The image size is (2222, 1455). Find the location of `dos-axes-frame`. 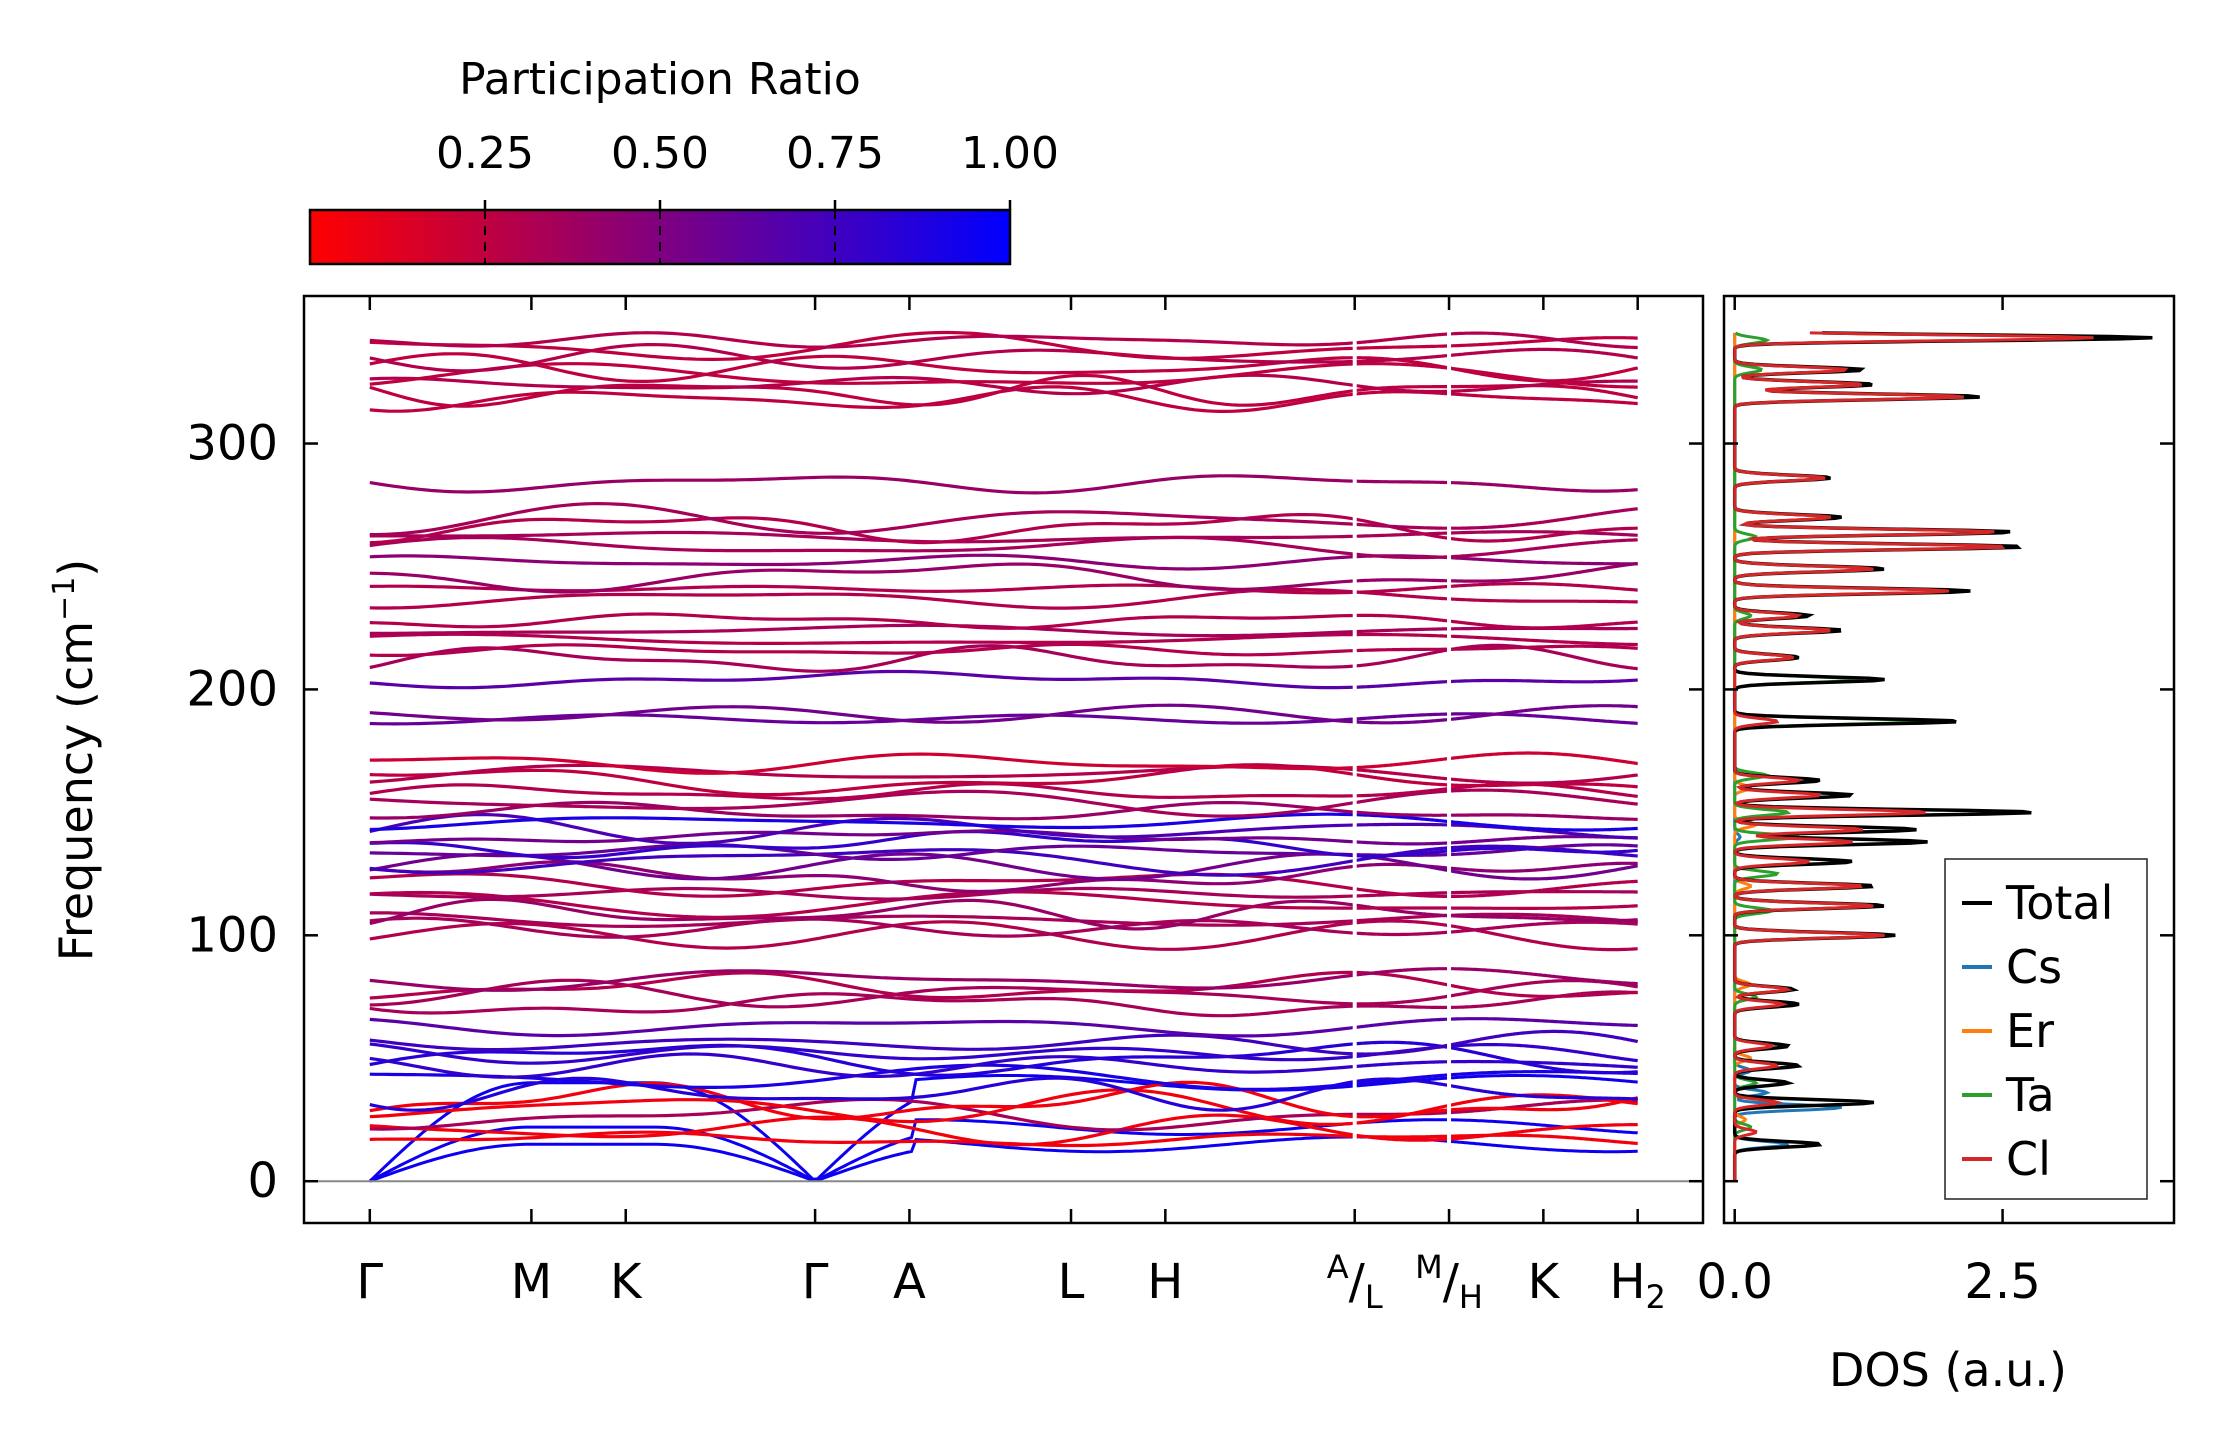

dos-axes-frame is located at coordinates (1949, 759).